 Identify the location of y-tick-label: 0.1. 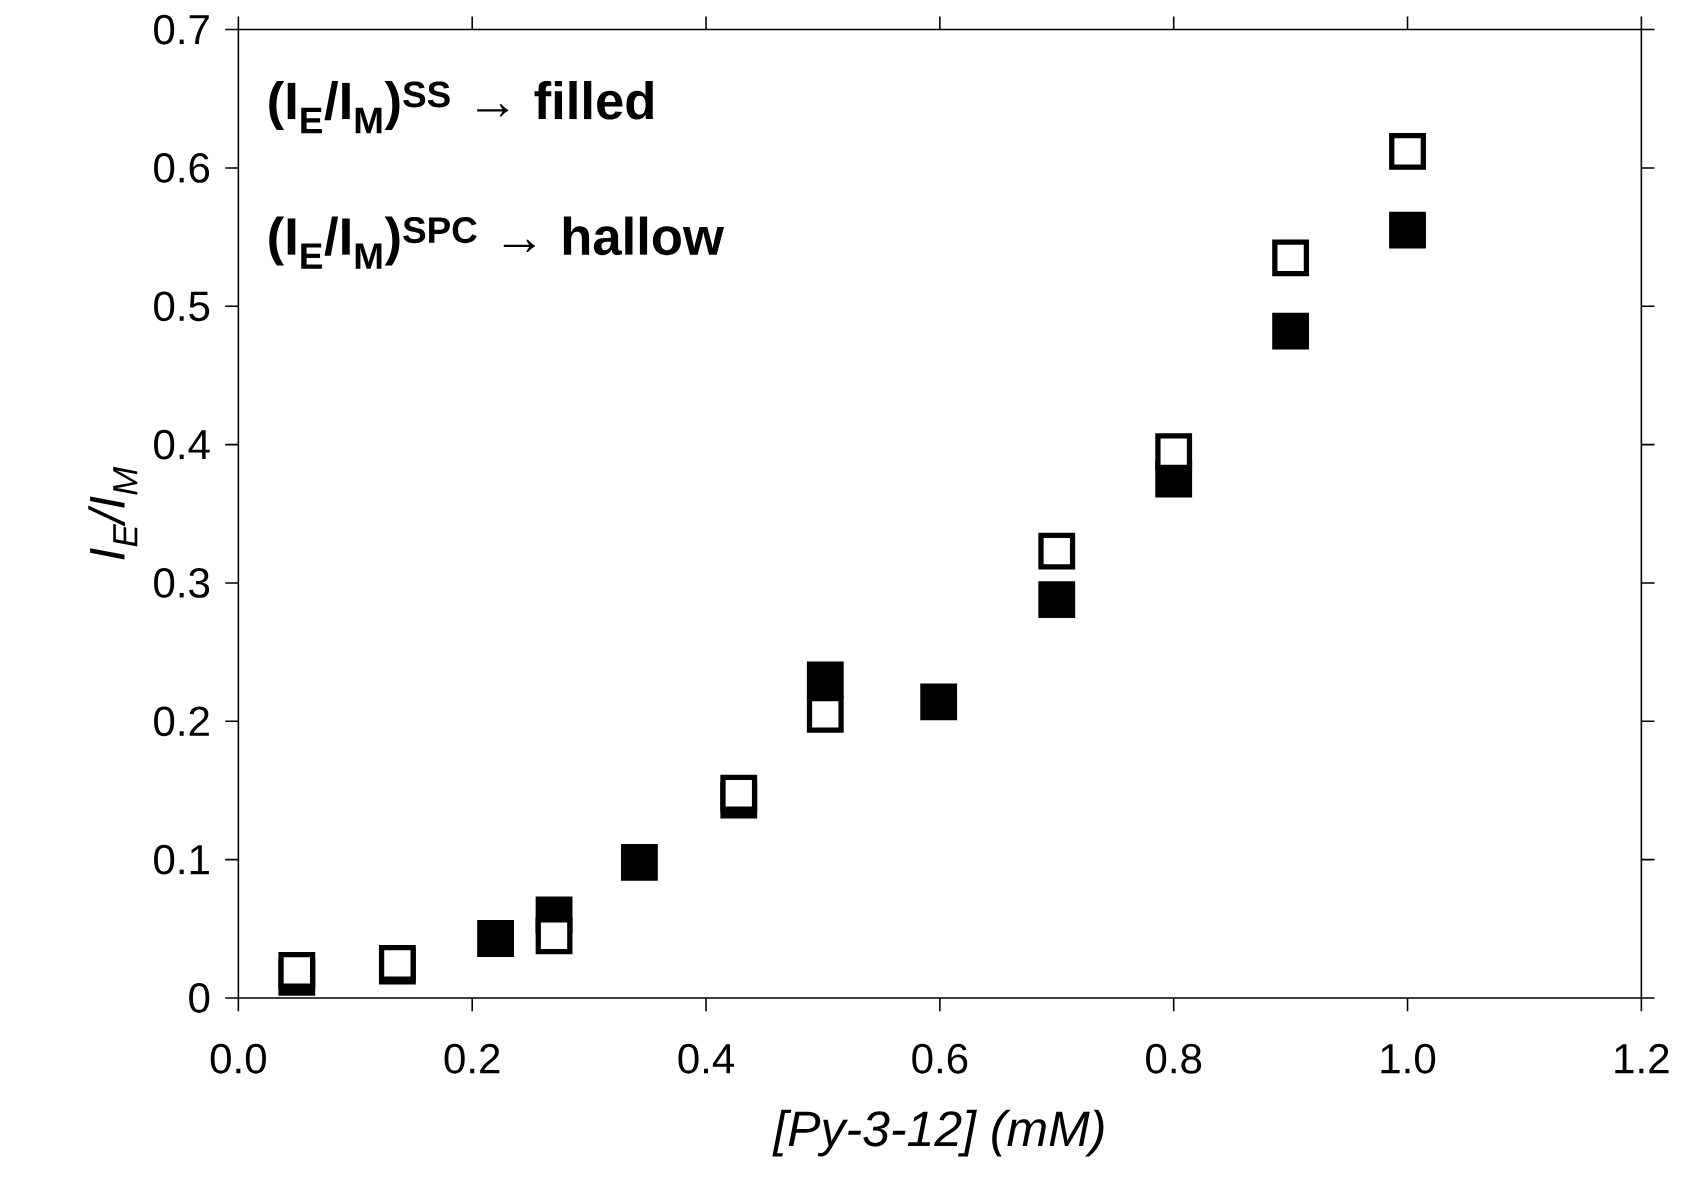
(181, 859).